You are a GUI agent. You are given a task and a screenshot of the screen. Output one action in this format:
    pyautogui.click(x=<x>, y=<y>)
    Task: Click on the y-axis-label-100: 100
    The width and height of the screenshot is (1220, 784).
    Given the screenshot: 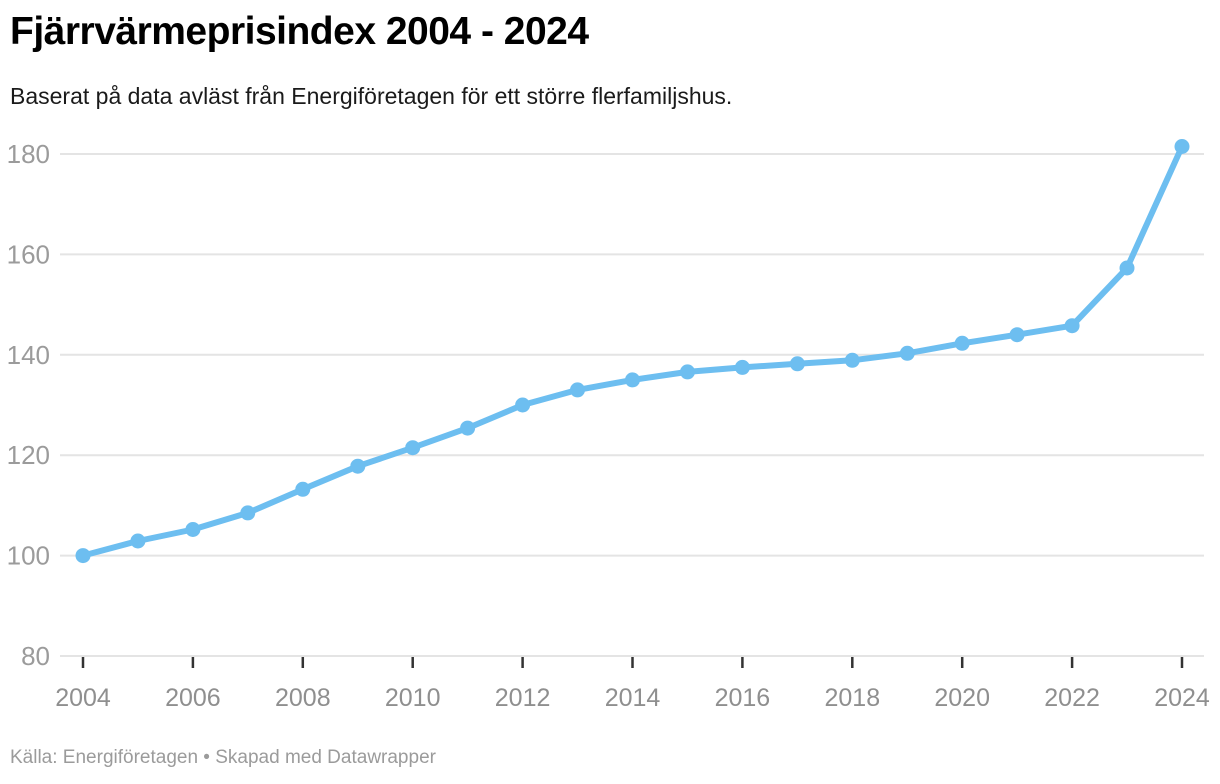 What is the action you would take?
    pyautogui.click(x=28, y=556)
    